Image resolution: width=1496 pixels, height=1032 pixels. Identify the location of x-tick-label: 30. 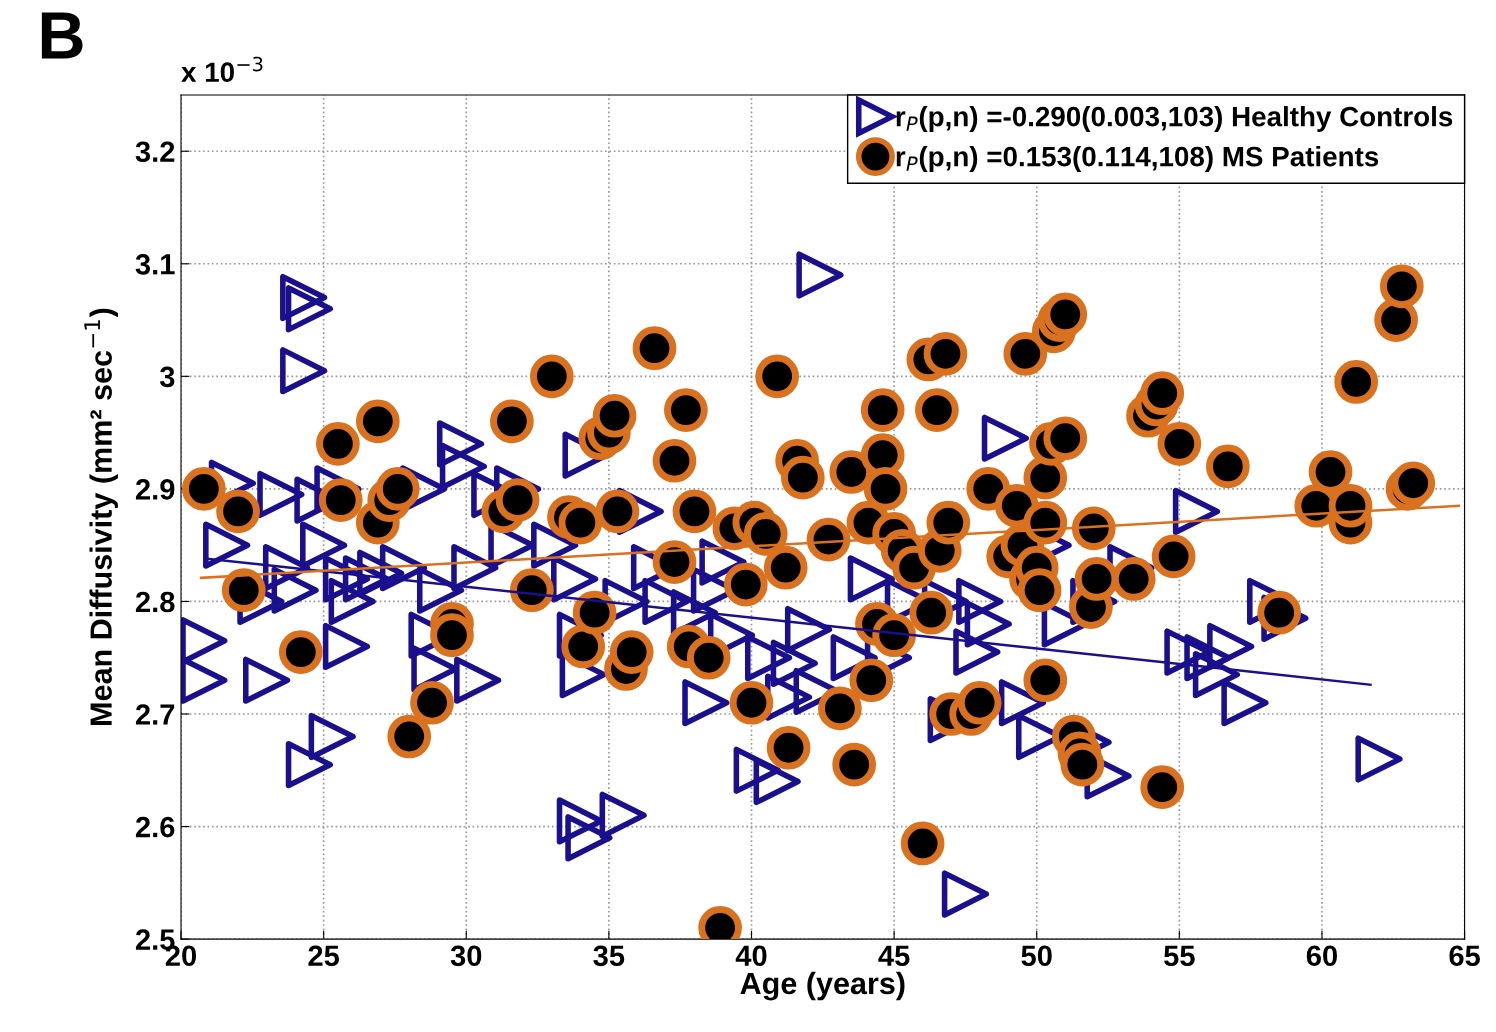
(466, 956).